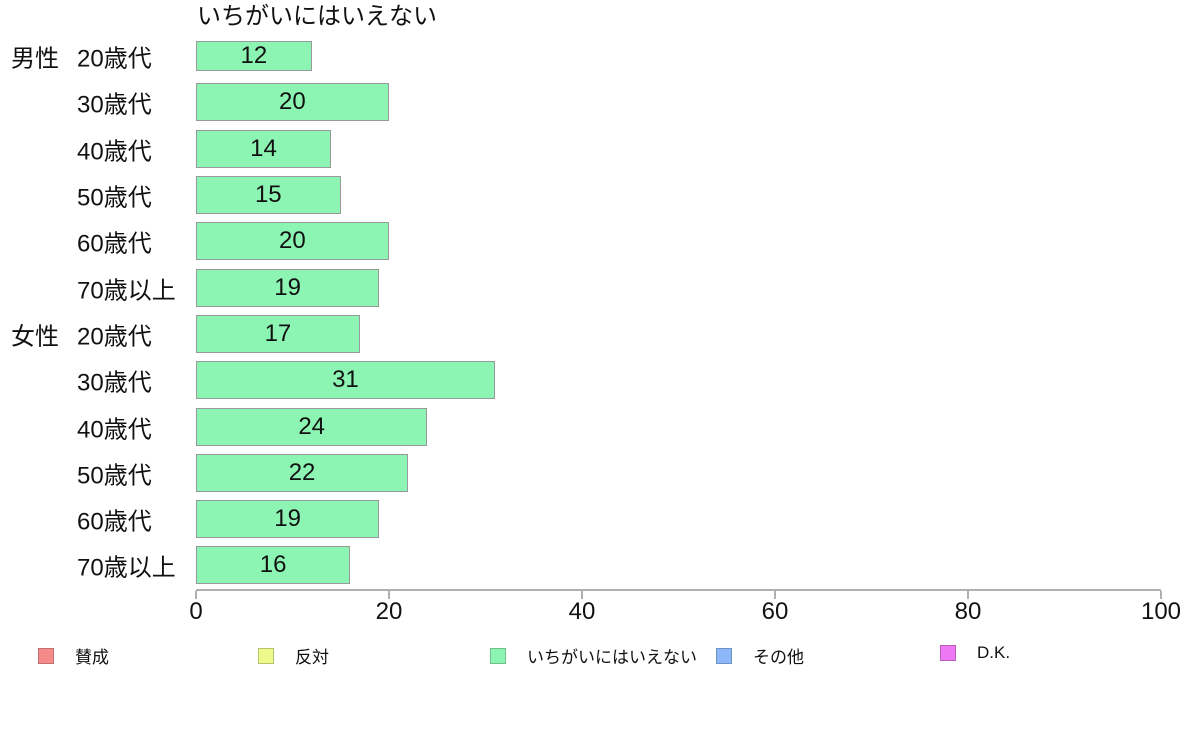 Image resolution: width=1188 pixels, height=736 pixels. What do you see at coordinates (678, 473) in the screenshot?
I see `bar-track: 22` at bounding box center [678, 473].